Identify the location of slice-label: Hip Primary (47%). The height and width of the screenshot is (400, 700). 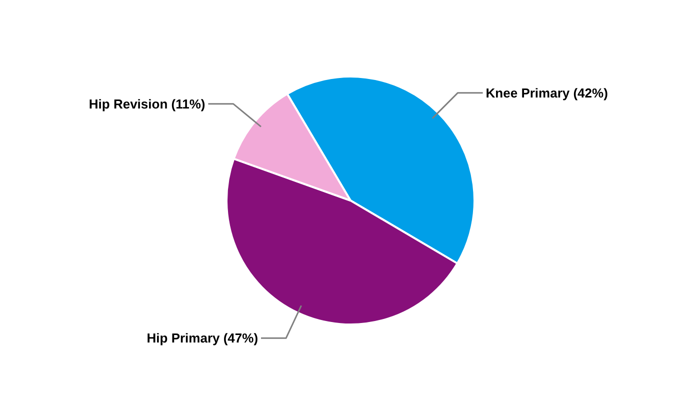
(202, 338).